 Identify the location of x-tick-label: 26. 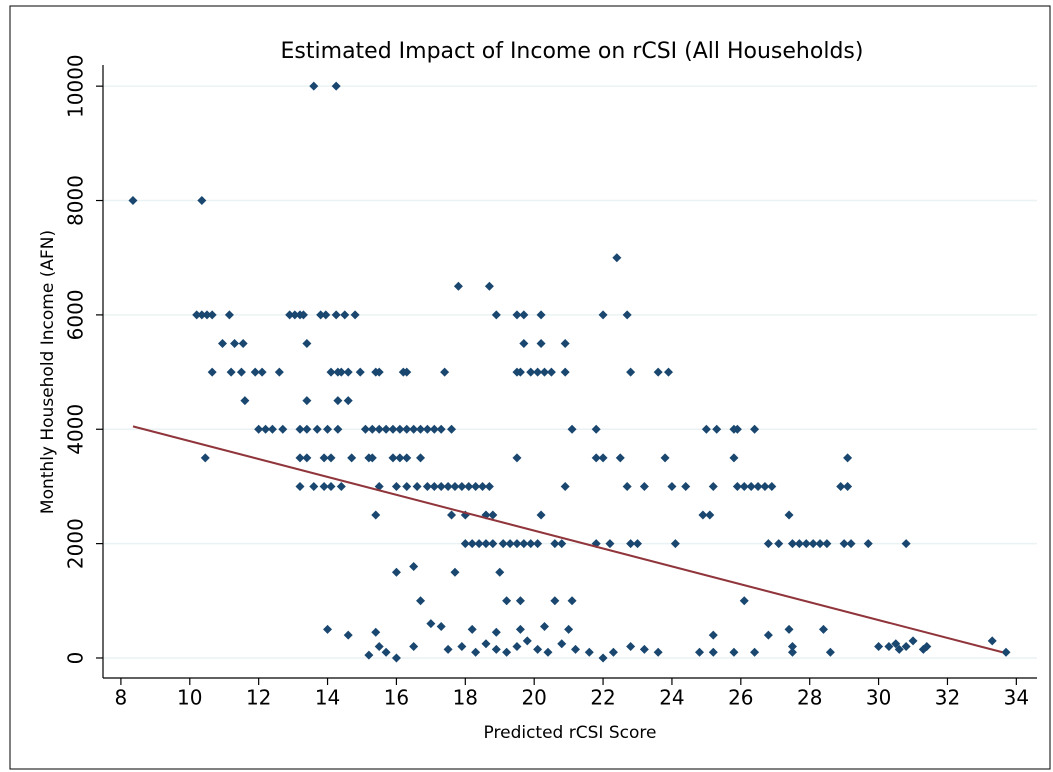
(740, 698).